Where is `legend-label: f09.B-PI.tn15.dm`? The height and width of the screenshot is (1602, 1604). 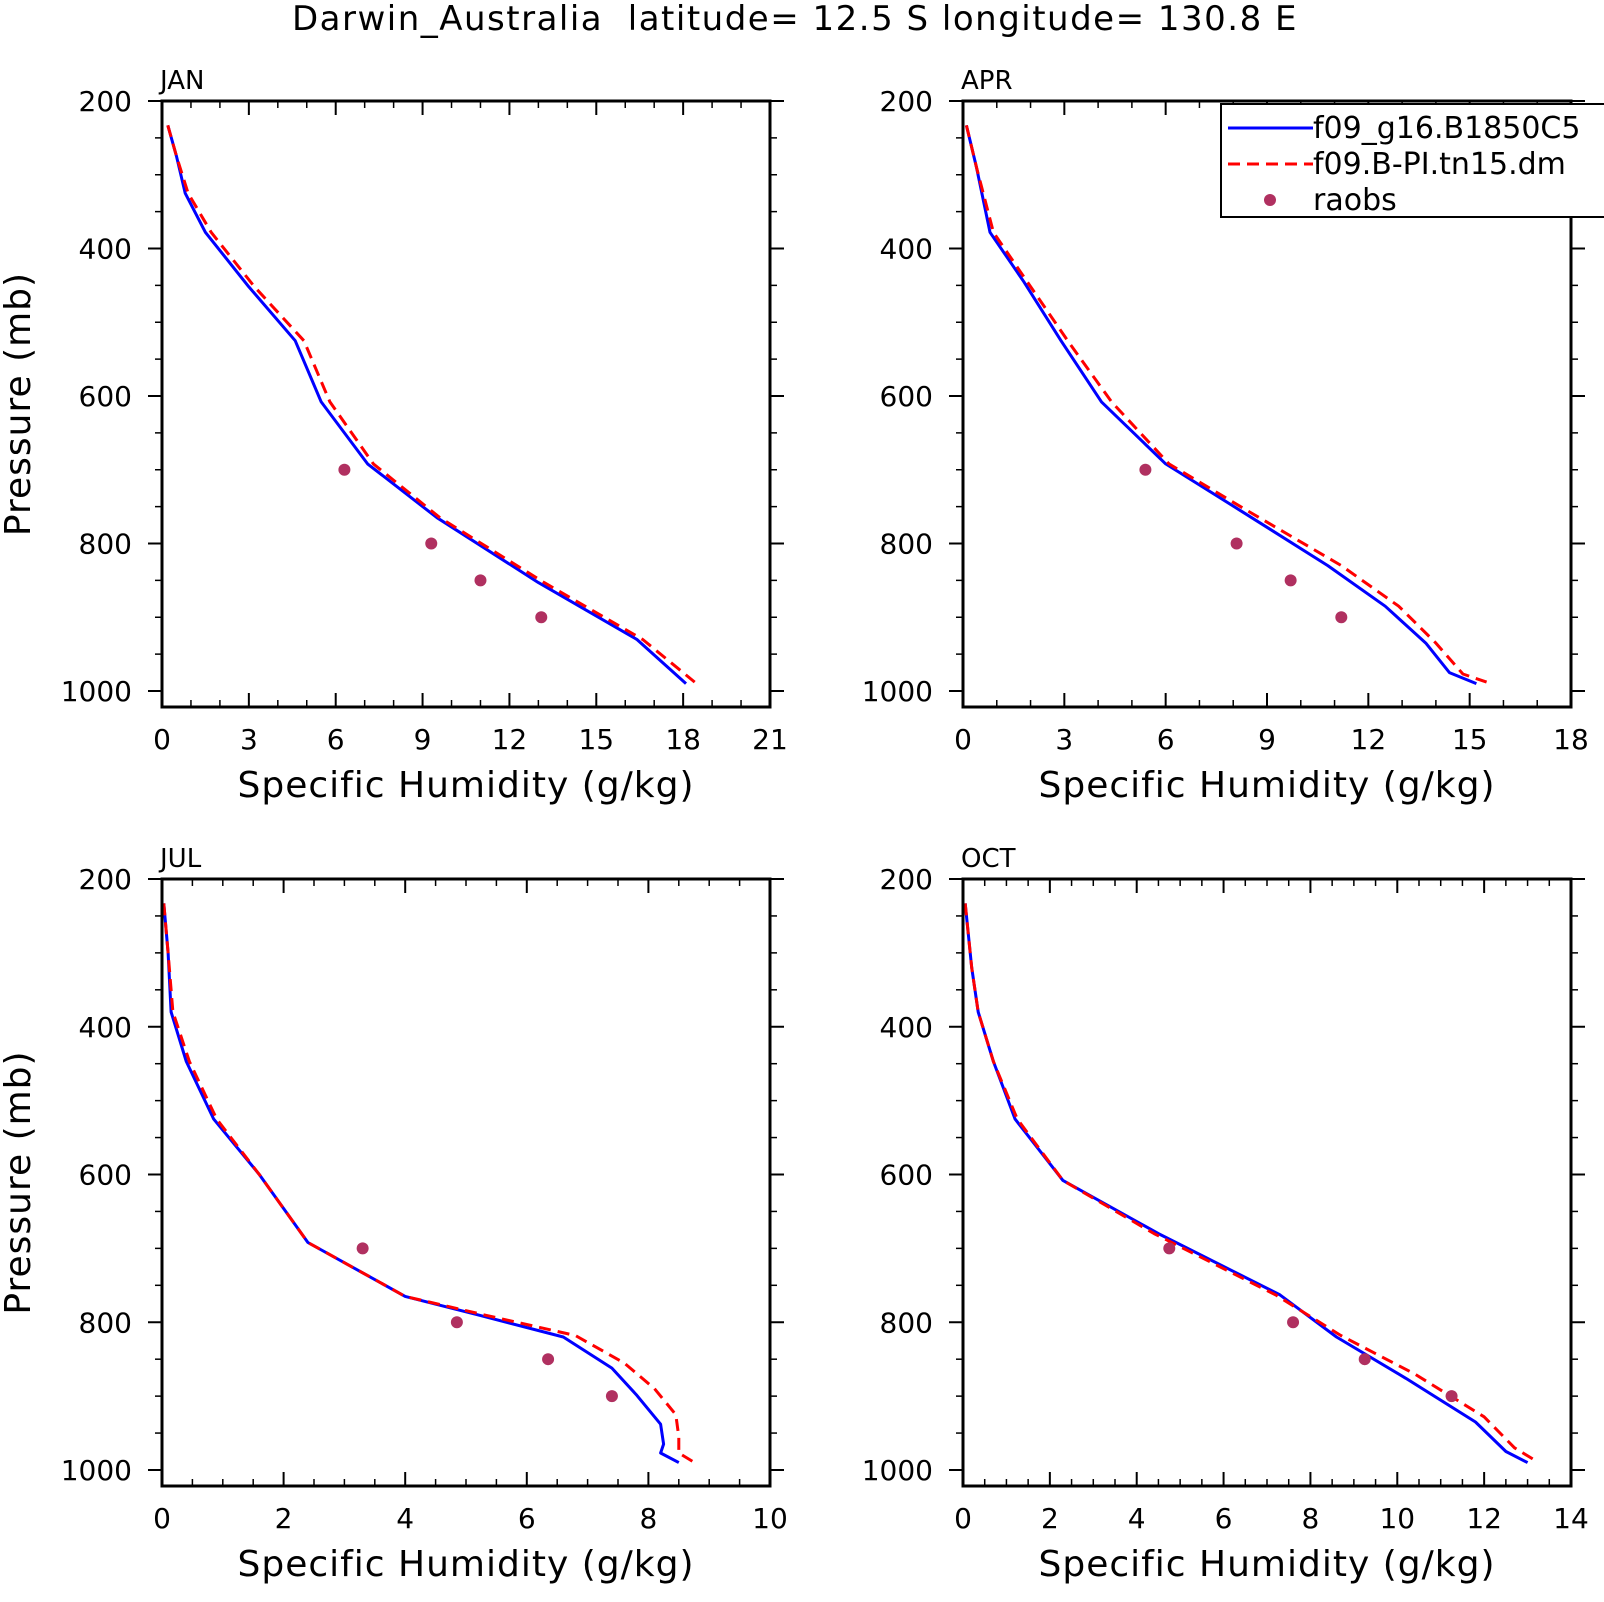
legend-label: f09.B-PI.tn15.dm is located at coordinates (1439, 164).